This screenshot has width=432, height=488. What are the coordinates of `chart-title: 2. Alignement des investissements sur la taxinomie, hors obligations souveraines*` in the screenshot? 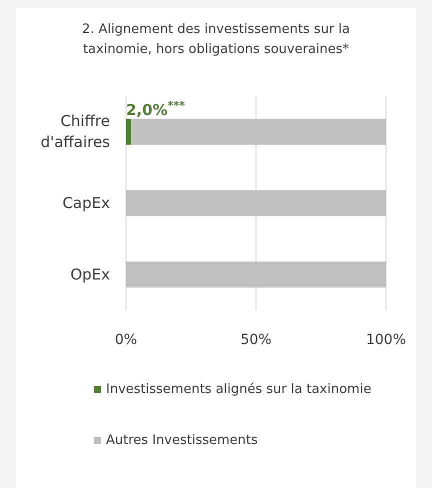 It's located at (216, 40).